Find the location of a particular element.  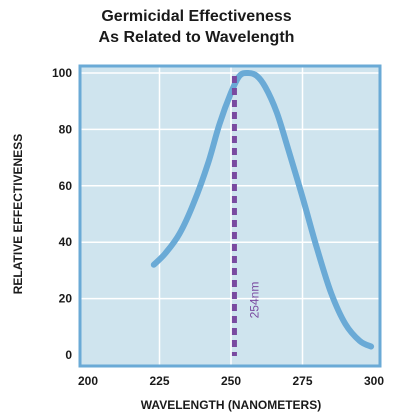

y-tick-label: 100 is located at coordinates (62, 73).